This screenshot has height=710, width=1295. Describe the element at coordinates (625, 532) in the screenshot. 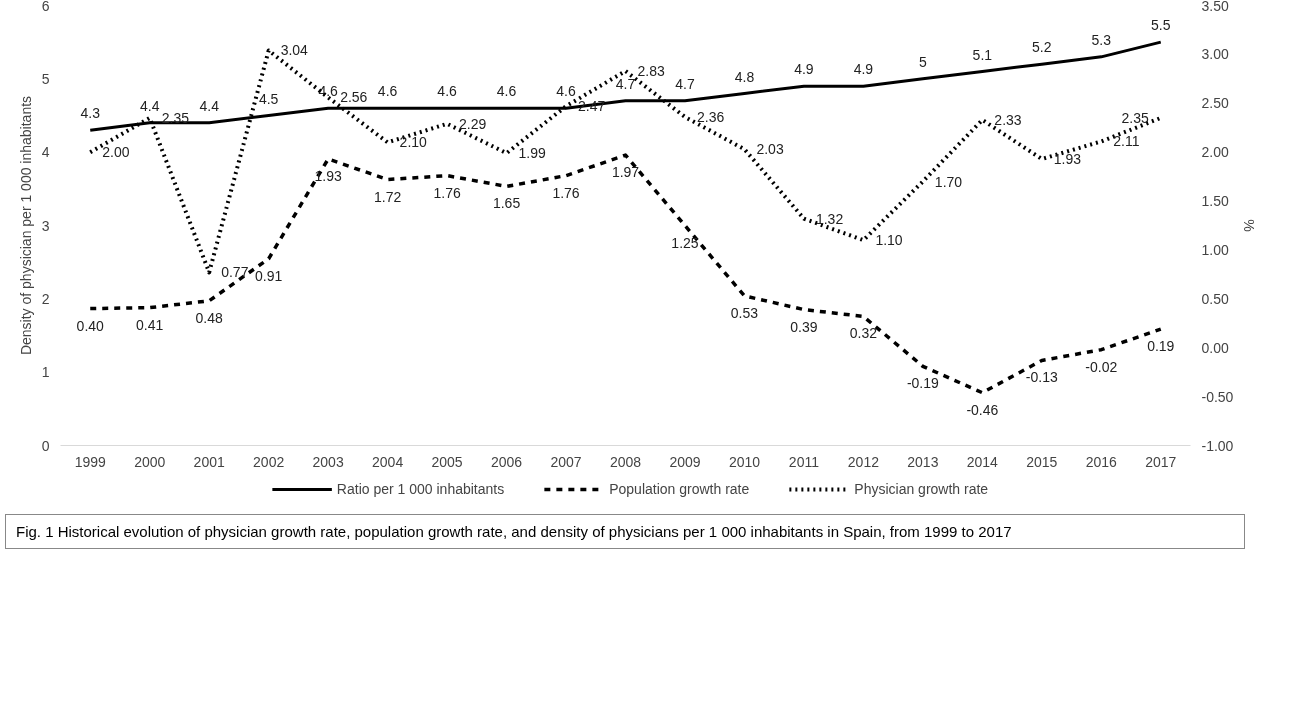

I see `caption: Fig. 1 Historical evolution of physician growth rate, population growth rate, and density of physicians per 1 000 inhabitants in Spain, from 1999 to 2017` at that location.